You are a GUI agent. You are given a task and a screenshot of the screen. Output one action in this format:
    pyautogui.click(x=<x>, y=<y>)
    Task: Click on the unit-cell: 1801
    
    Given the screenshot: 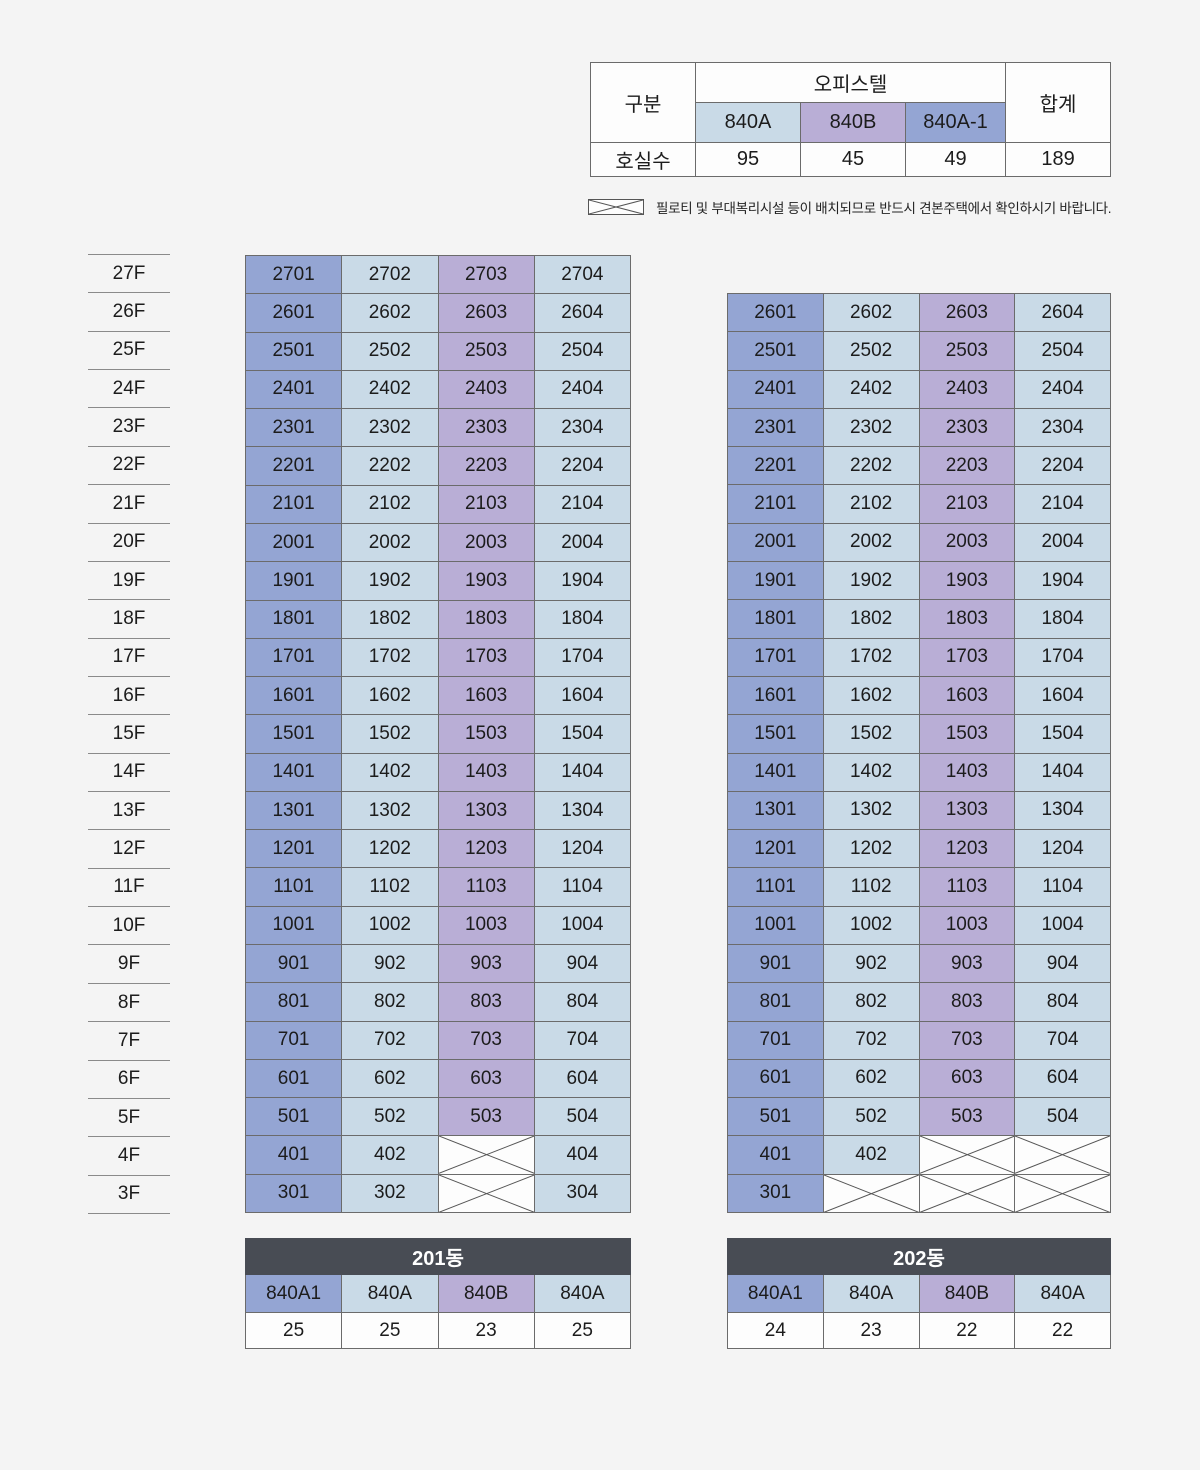 What is the action you would take?
    pyautogui.click(x=294, y=619)
    